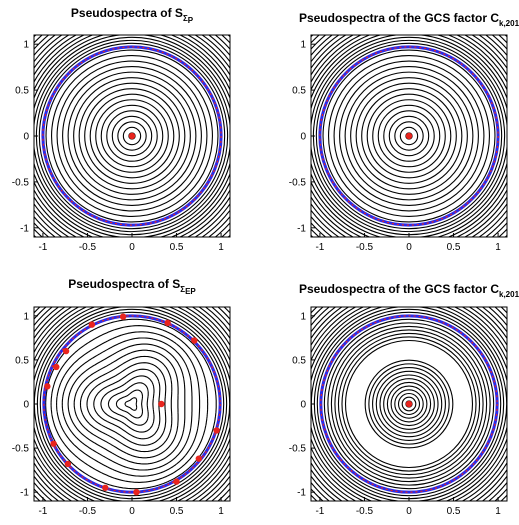 This screenshot has height=525, width=519. I want to click on panel-3-eigenvalues, so click(132, 404).